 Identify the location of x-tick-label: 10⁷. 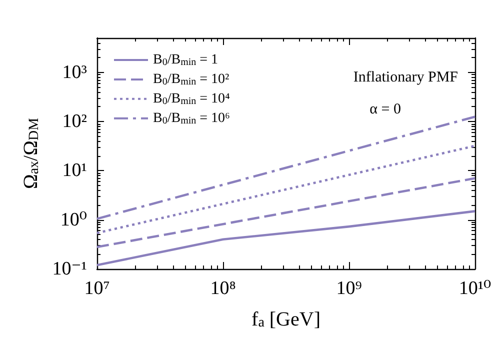
(97, 288).